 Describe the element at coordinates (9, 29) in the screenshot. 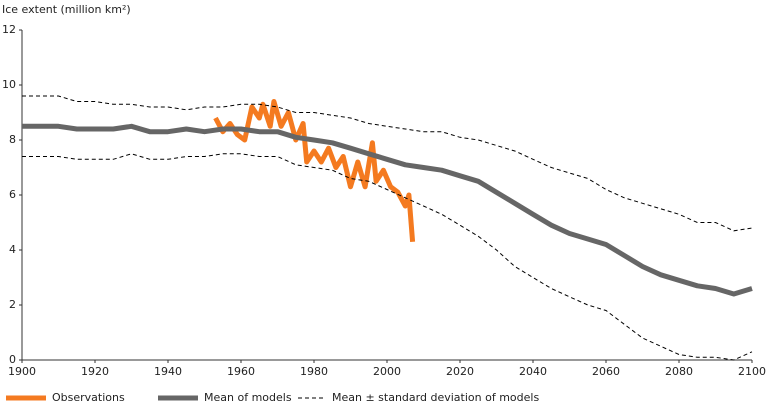

I see `y-tick-label: 12` at that location.